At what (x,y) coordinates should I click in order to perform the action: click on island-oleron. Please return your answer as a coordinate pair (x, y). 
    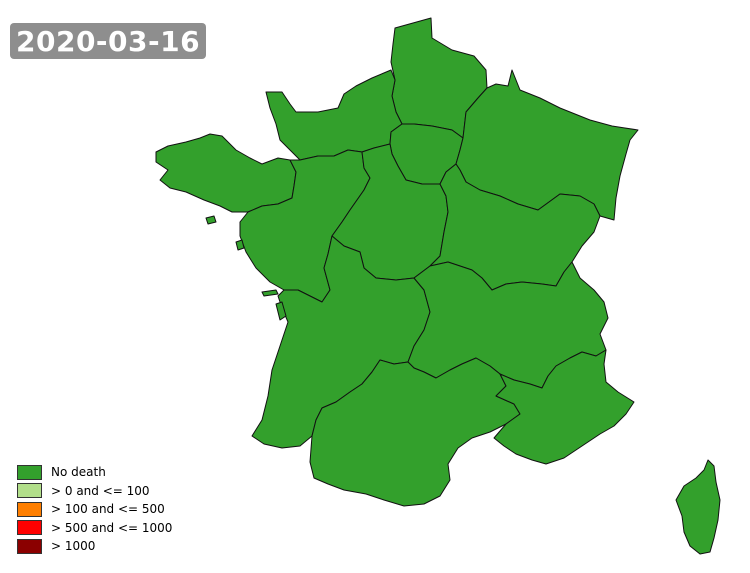
    Looking at the image, I should click on (281, 311).